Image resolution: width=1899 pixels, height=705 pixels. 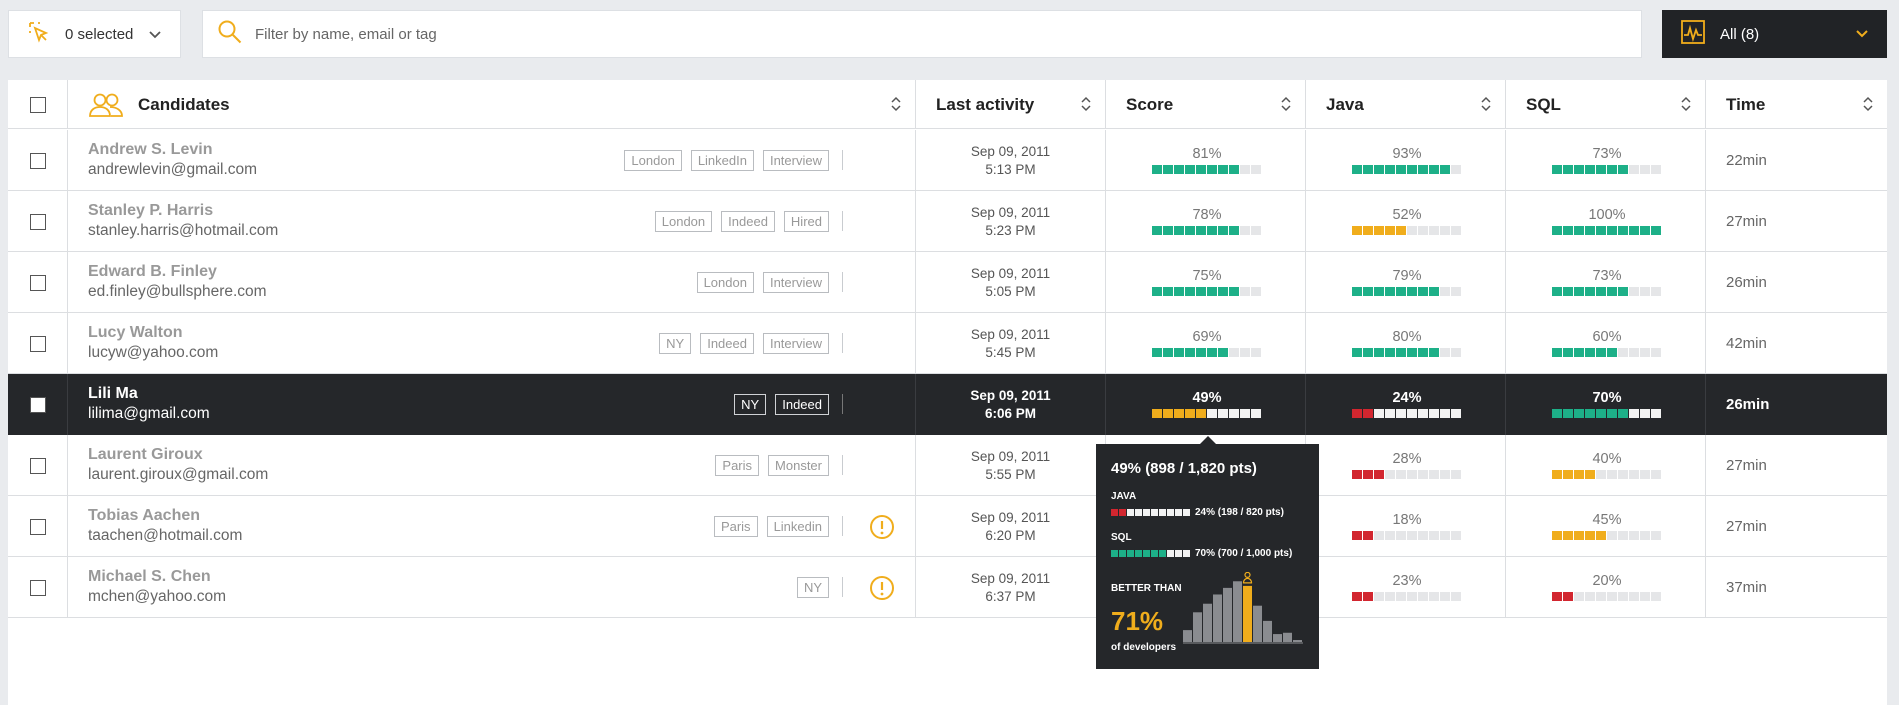 I want to click on tooltip-sql-line: 70% (700 / 1,000 pts), so click(x=1207, y=553).